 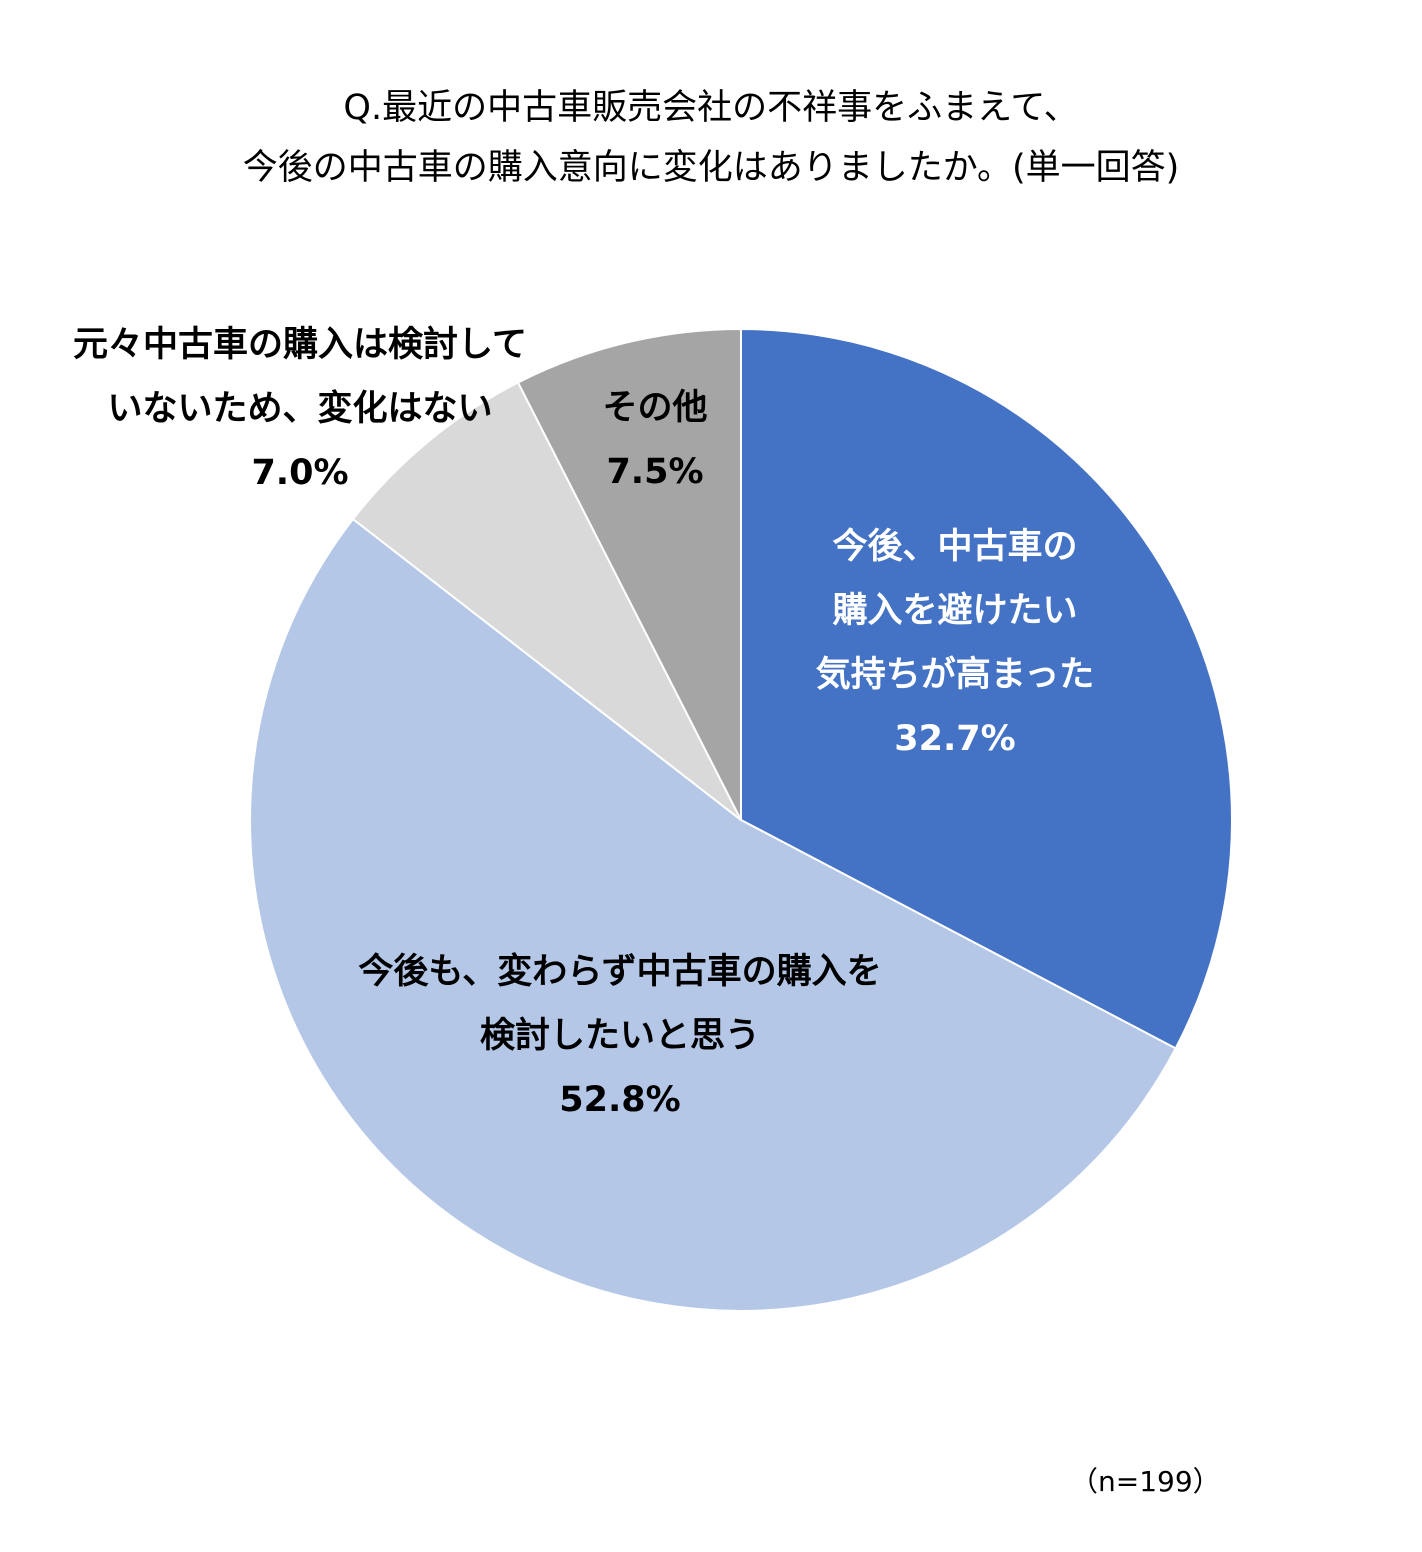 What do you see at coordinates (300, 345) in the screenshot?
I see `slice-label-notconsidering-line-1: 元々中古車の購入は検討して` at bounding box center [300, 345].